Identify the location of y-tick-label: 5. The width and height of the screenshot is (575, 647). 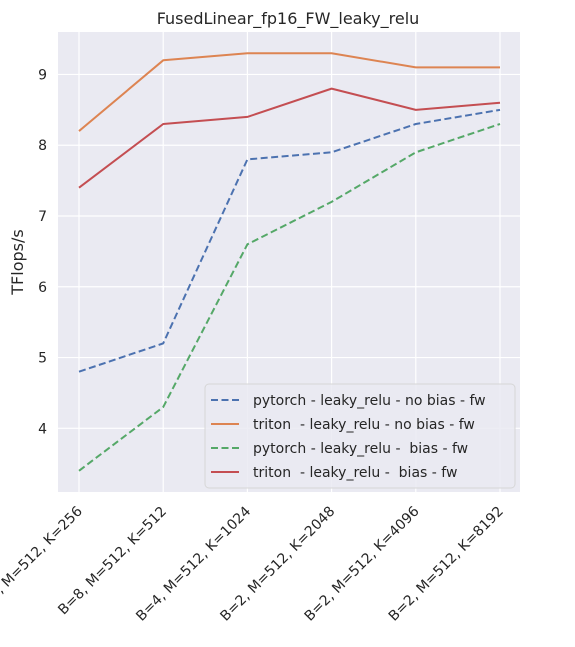
(42, 359).